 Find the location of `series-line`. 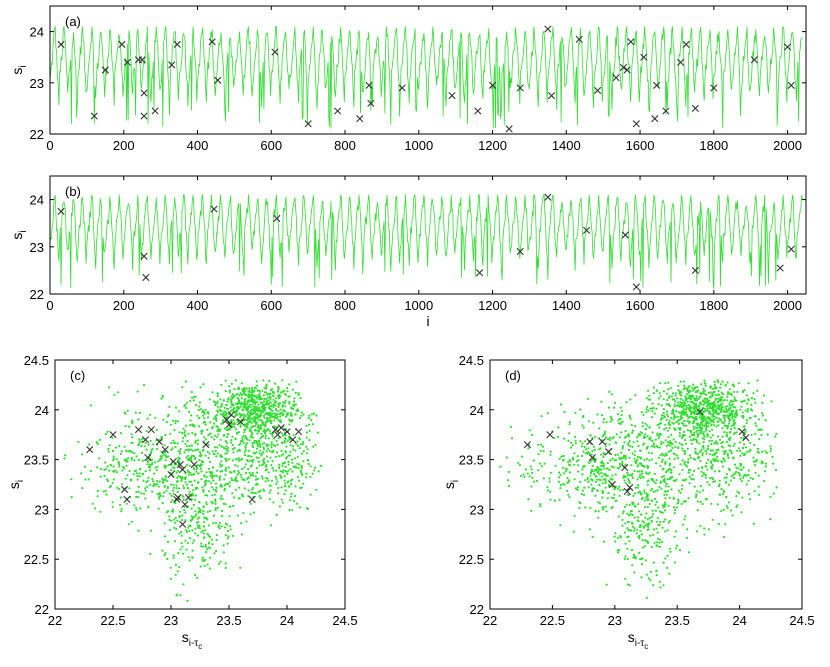

series-line is located at coordinates (426, 241).